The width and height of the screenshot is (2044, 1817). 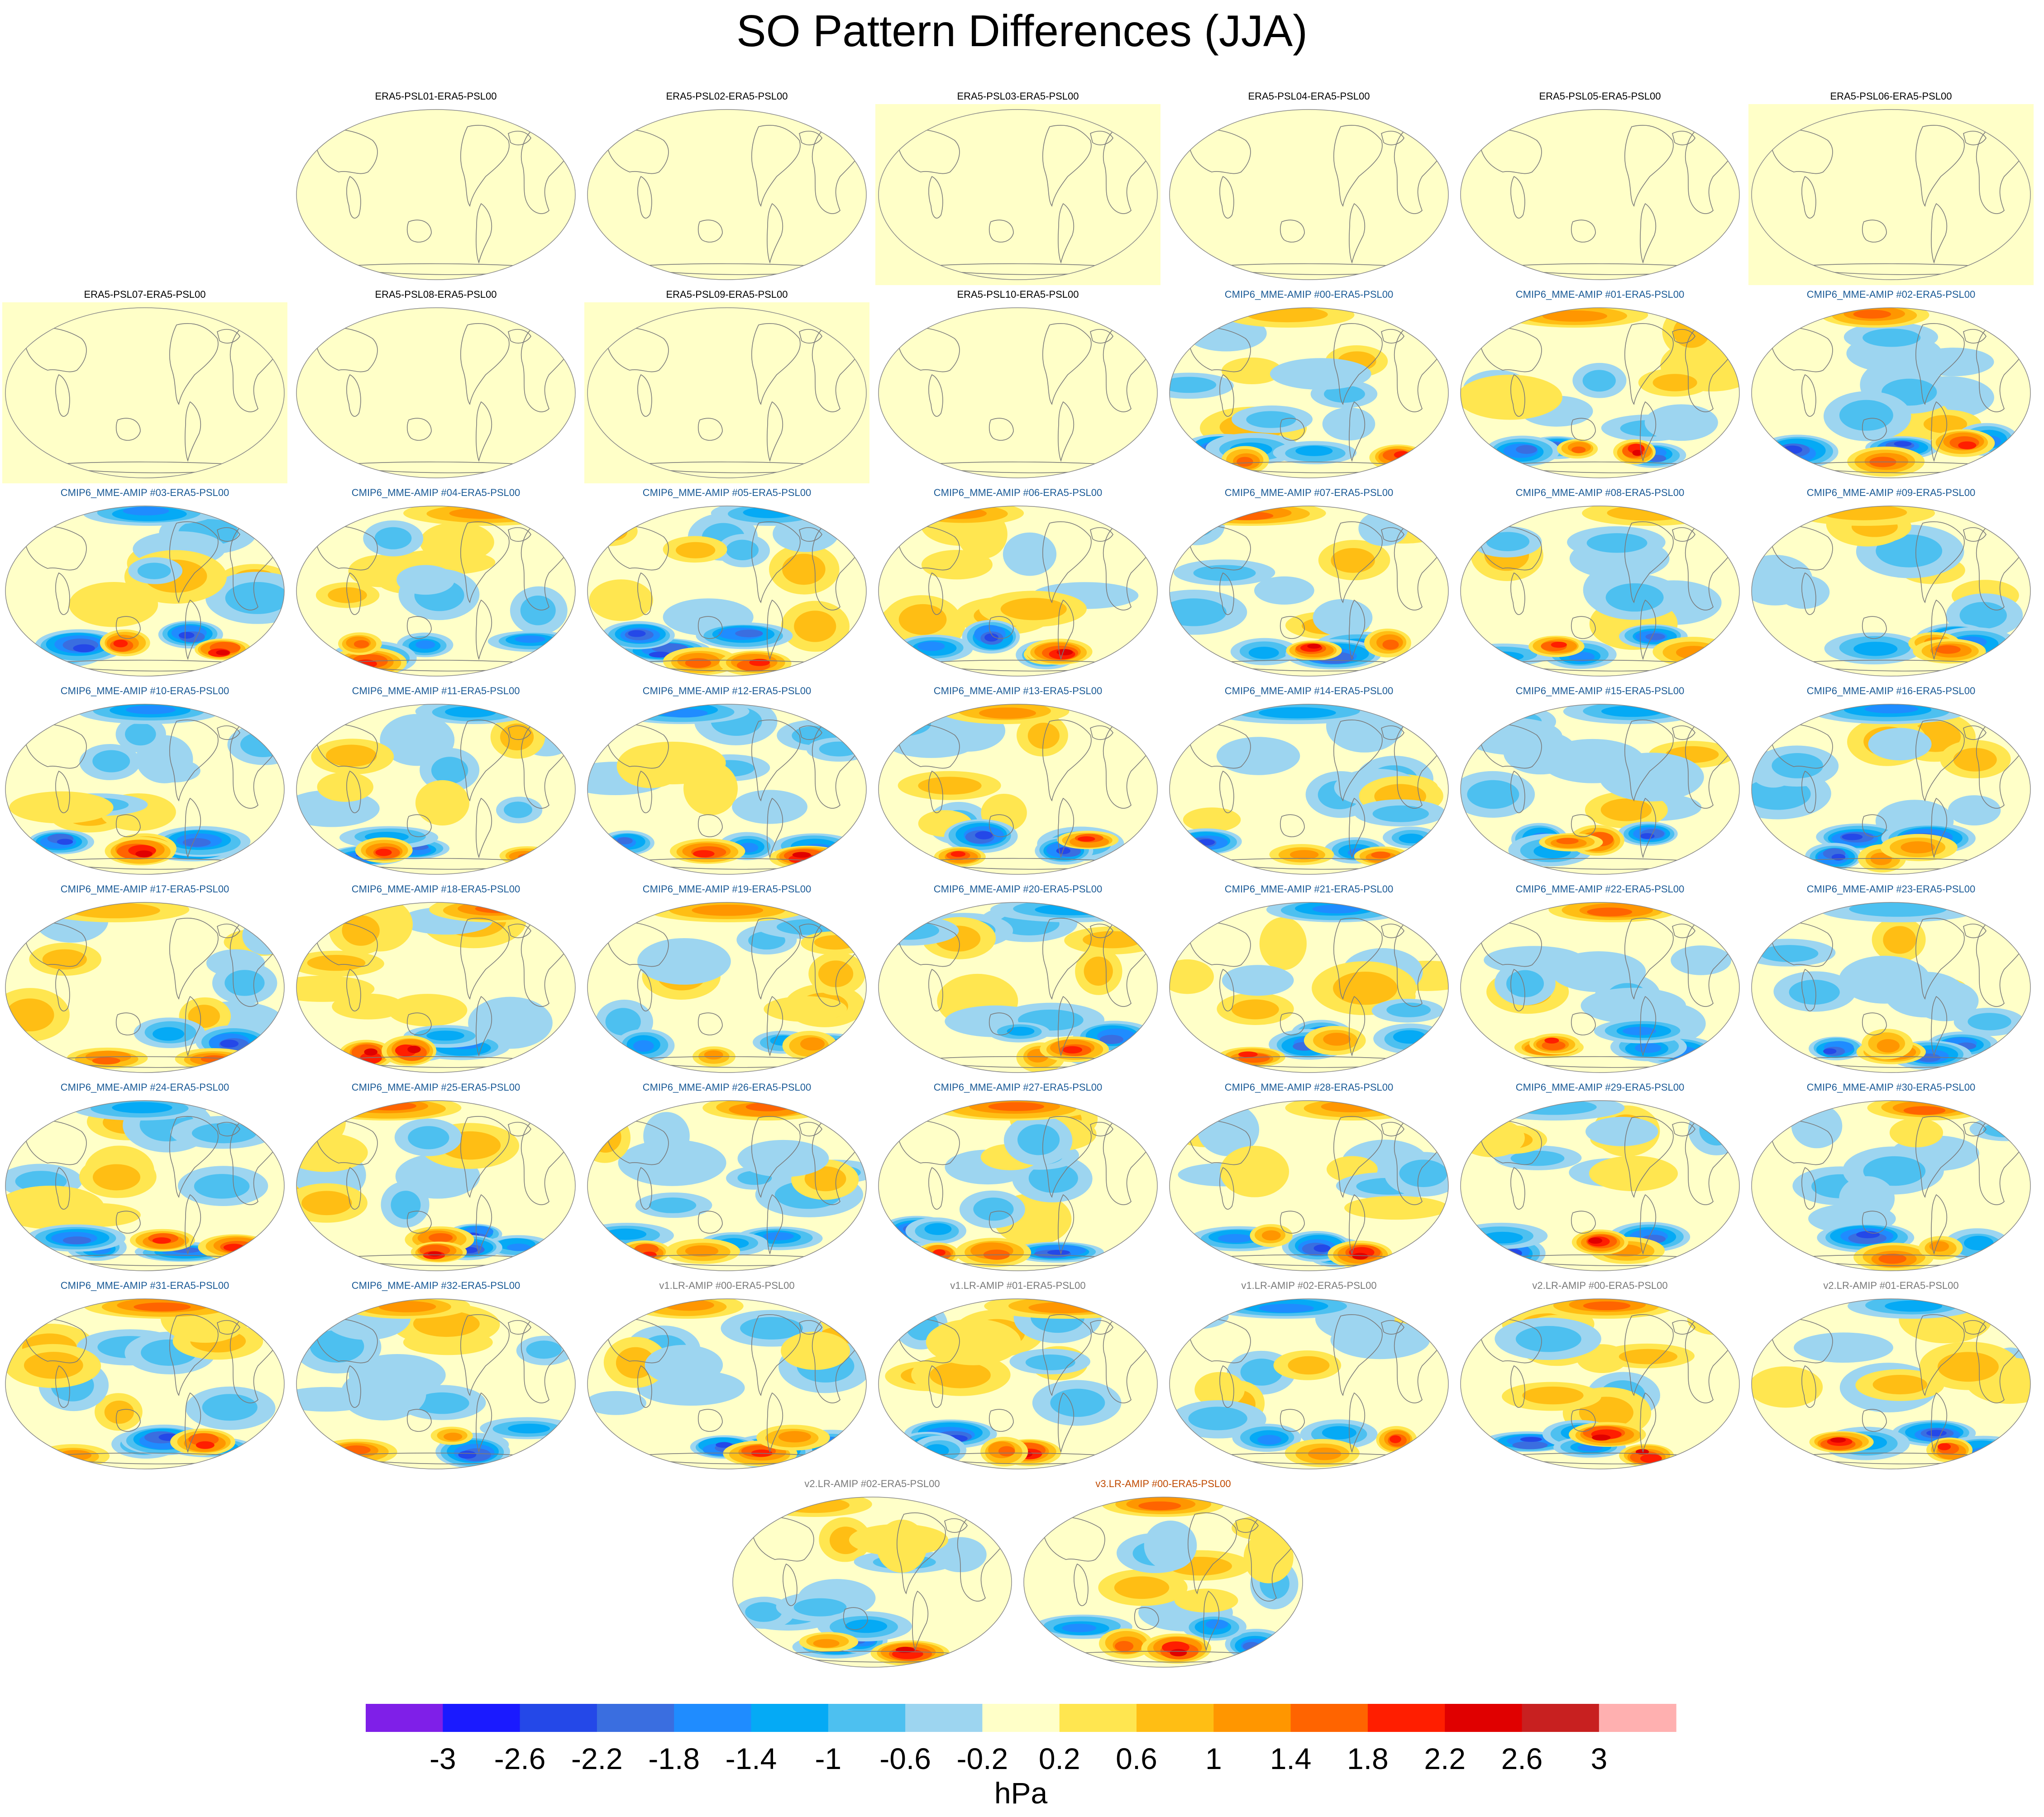 I want to click on panel-title: CMIP6_MME-AMIP #30-ERA5-PSL00, so click(x=1891, y=1087).